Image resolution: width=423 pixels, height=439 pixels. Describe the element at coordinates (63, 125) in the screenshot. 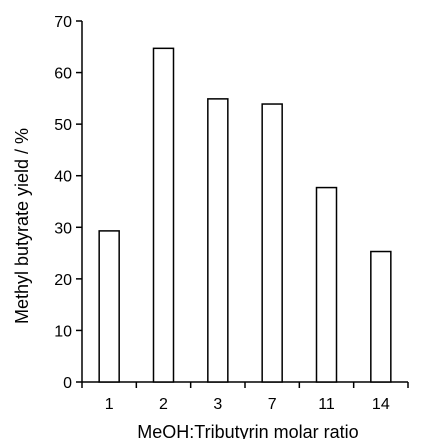

I see `y-tick-label: 50` at that location.